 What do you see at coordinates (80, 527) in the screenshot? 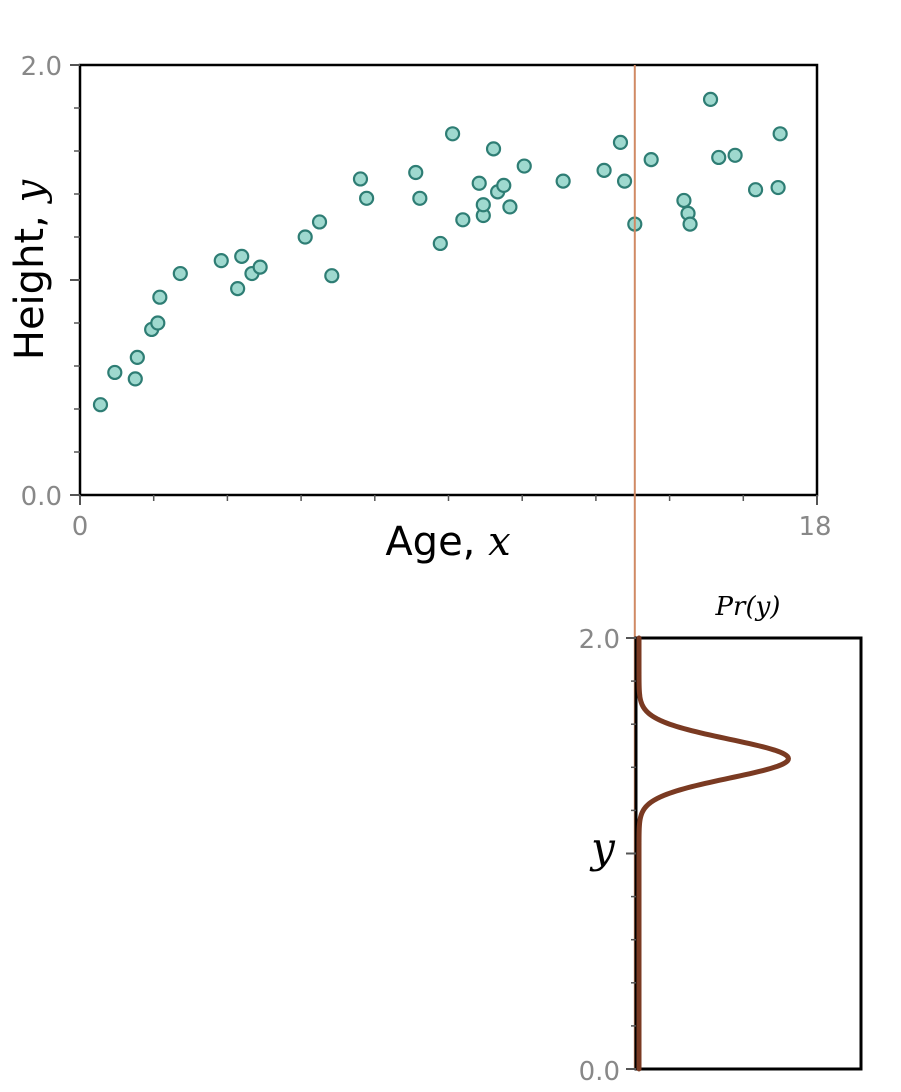
I see `scatter-x-tick-label-min: 0` at bounding box center [80, 527].